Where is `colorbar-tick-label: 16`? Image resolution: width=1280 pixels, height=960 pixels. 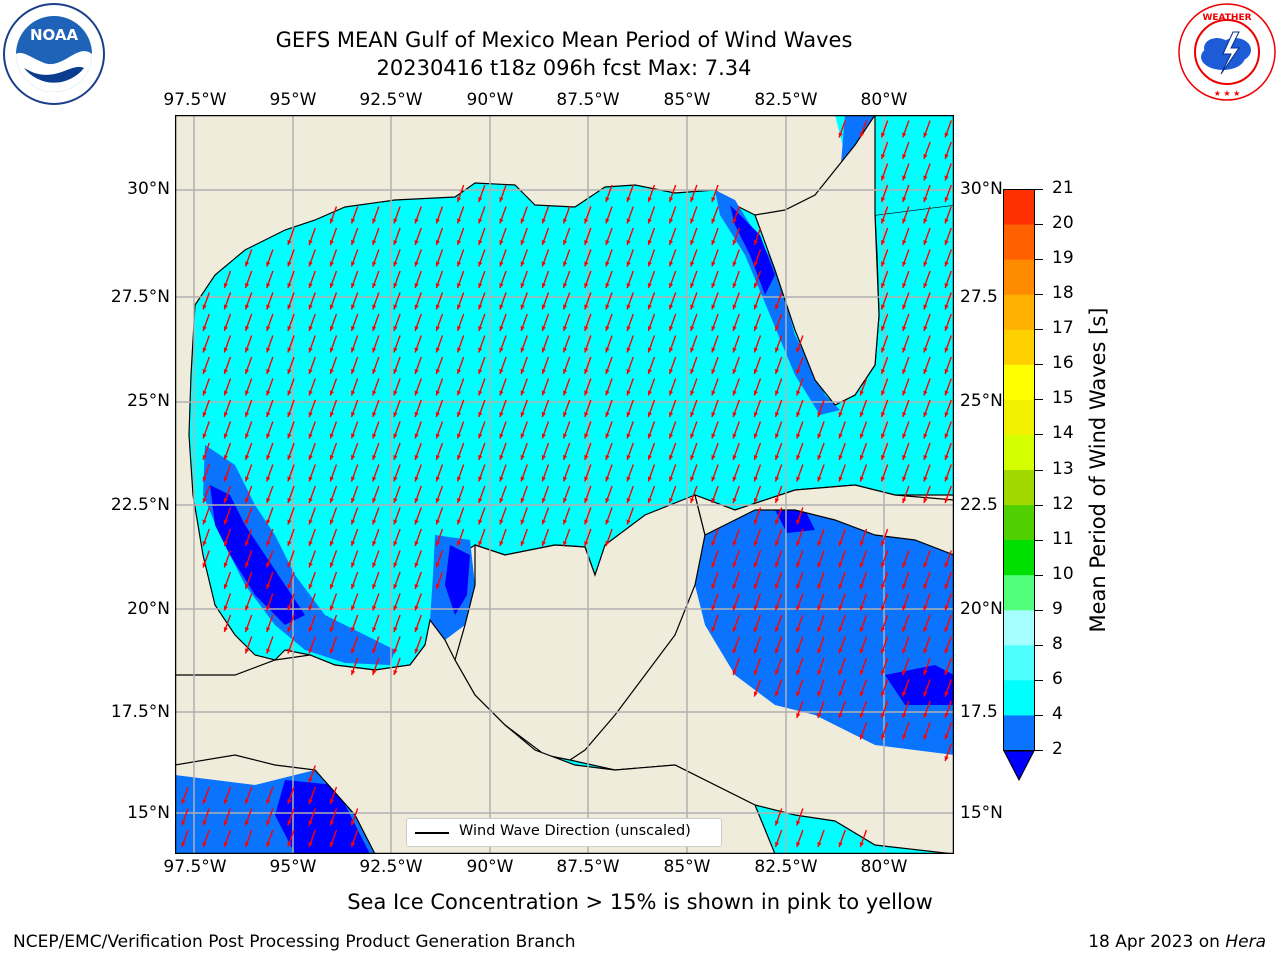 colorbar-tick-label: 16 is located at coordinates (1063, 363).